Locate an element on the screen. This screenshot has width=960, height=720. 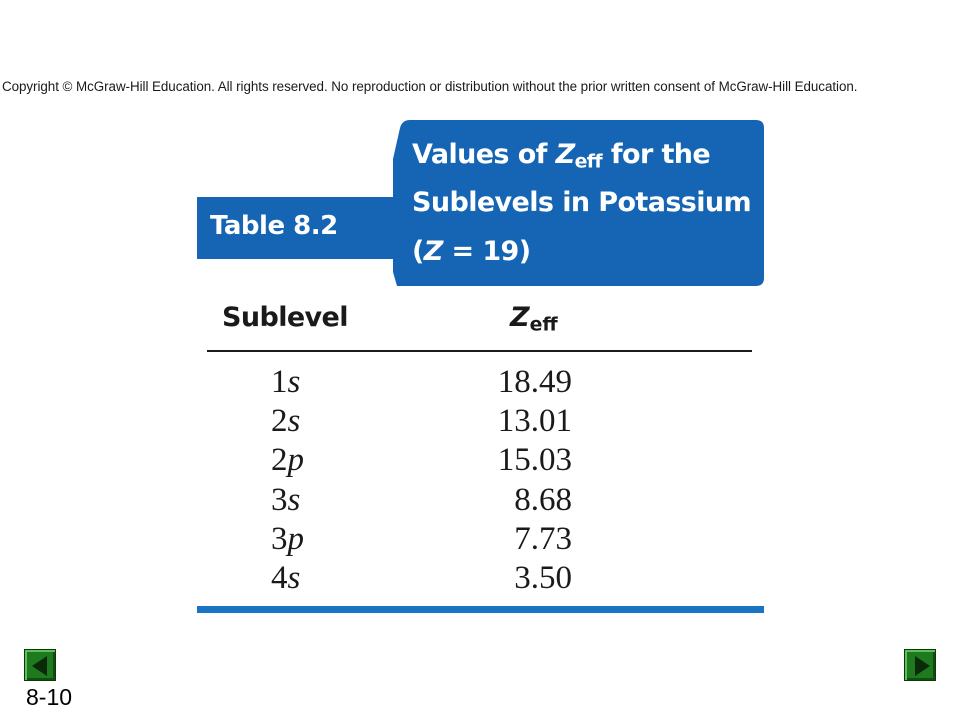
table-row: 4s 3.50 is located at coordinates (479, 579).